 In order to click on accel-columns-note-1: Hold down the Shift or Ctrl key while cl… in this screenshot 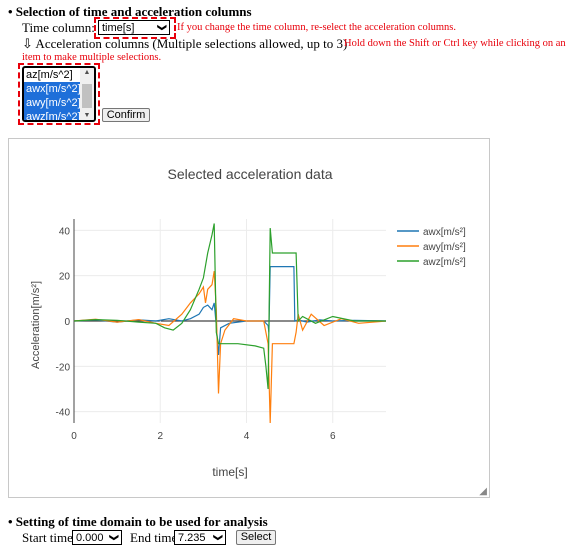, I will do `click(455, 43)`.